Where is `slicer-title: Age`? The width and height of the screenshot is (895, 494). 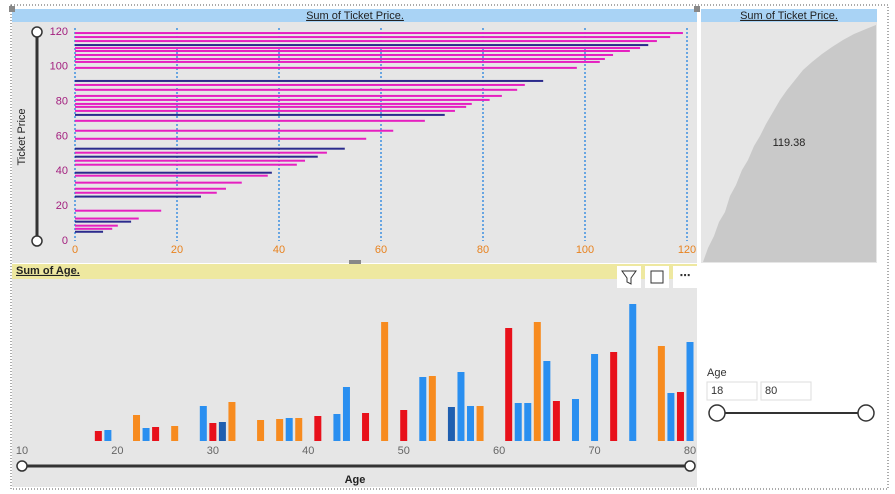 slicer-title: Age is located at coordinates (717, 373).